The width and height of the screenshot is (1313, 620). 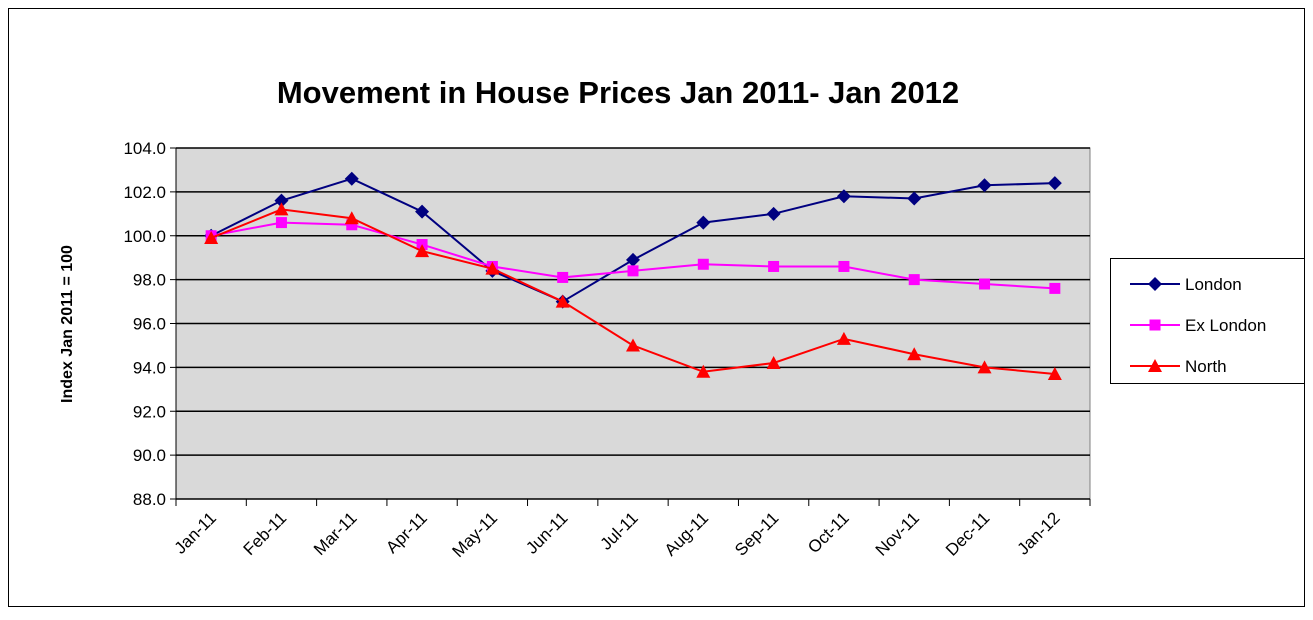 I want to click on y-tick-label: 94.0, so click(x=149, y=367).